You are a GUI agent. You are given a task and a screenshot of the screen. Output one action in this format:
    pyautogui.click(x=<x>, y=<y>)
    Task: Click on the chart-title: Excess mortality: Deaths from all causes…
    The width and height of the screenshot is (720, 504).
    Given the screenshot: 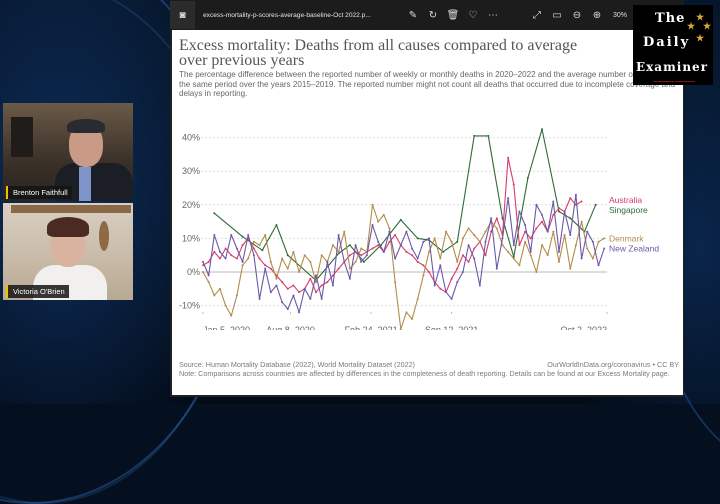 What is the action you would take?
    pyautogui.click(x=378, y=53)
    